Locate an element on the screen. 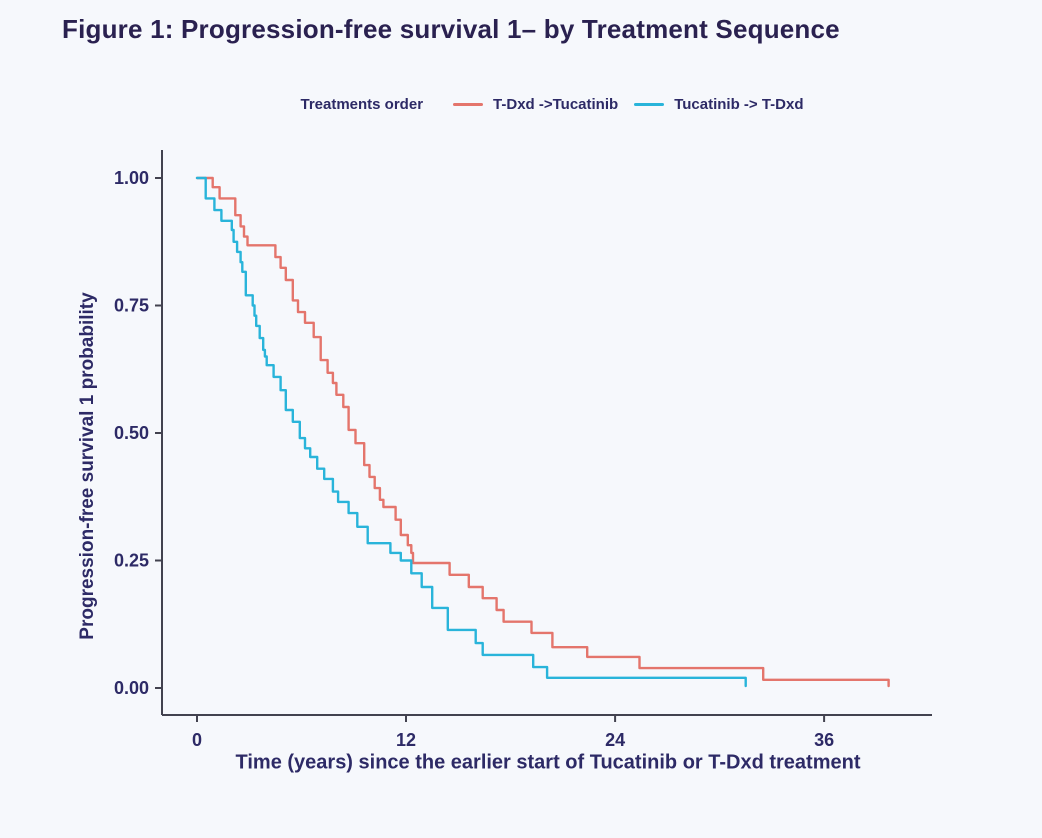 The height and width of the screenshot is (838, 1042). y-tick-label: 0.00 is located at coordinates (131, 688).